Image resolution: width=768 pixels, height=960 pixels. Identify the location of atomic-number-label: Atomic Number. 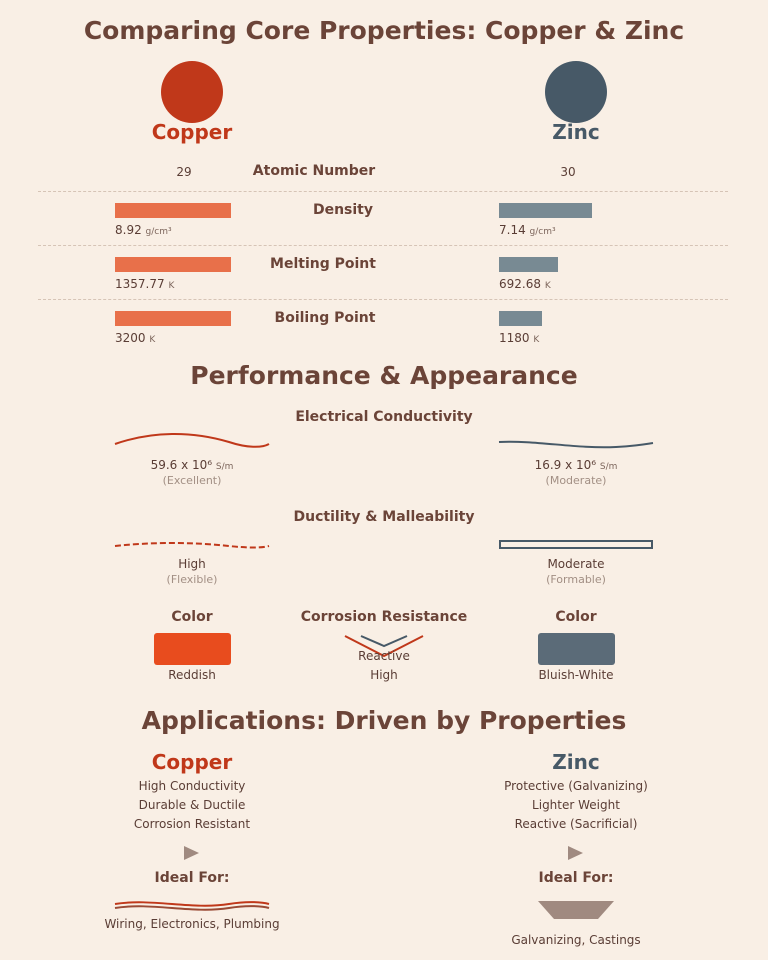
(314, 171).